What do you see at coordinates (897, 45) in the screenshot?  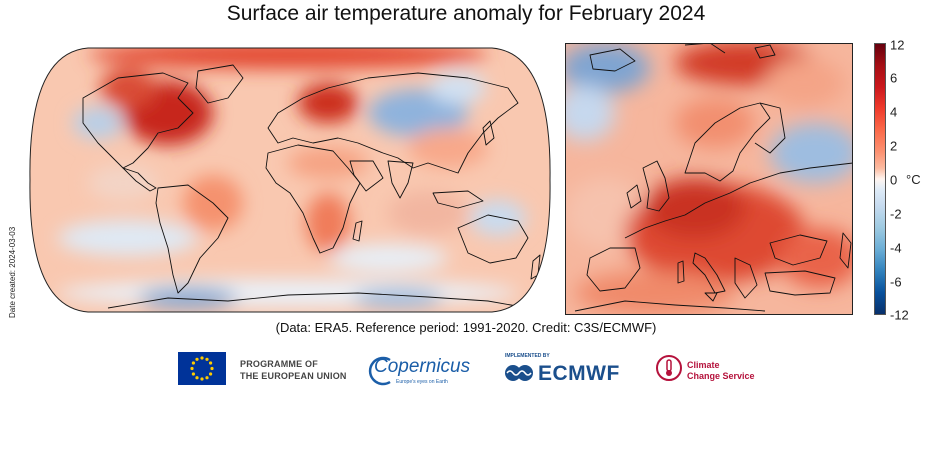 I see `colorbar-tick: 12` at bounding box center [897, 45].